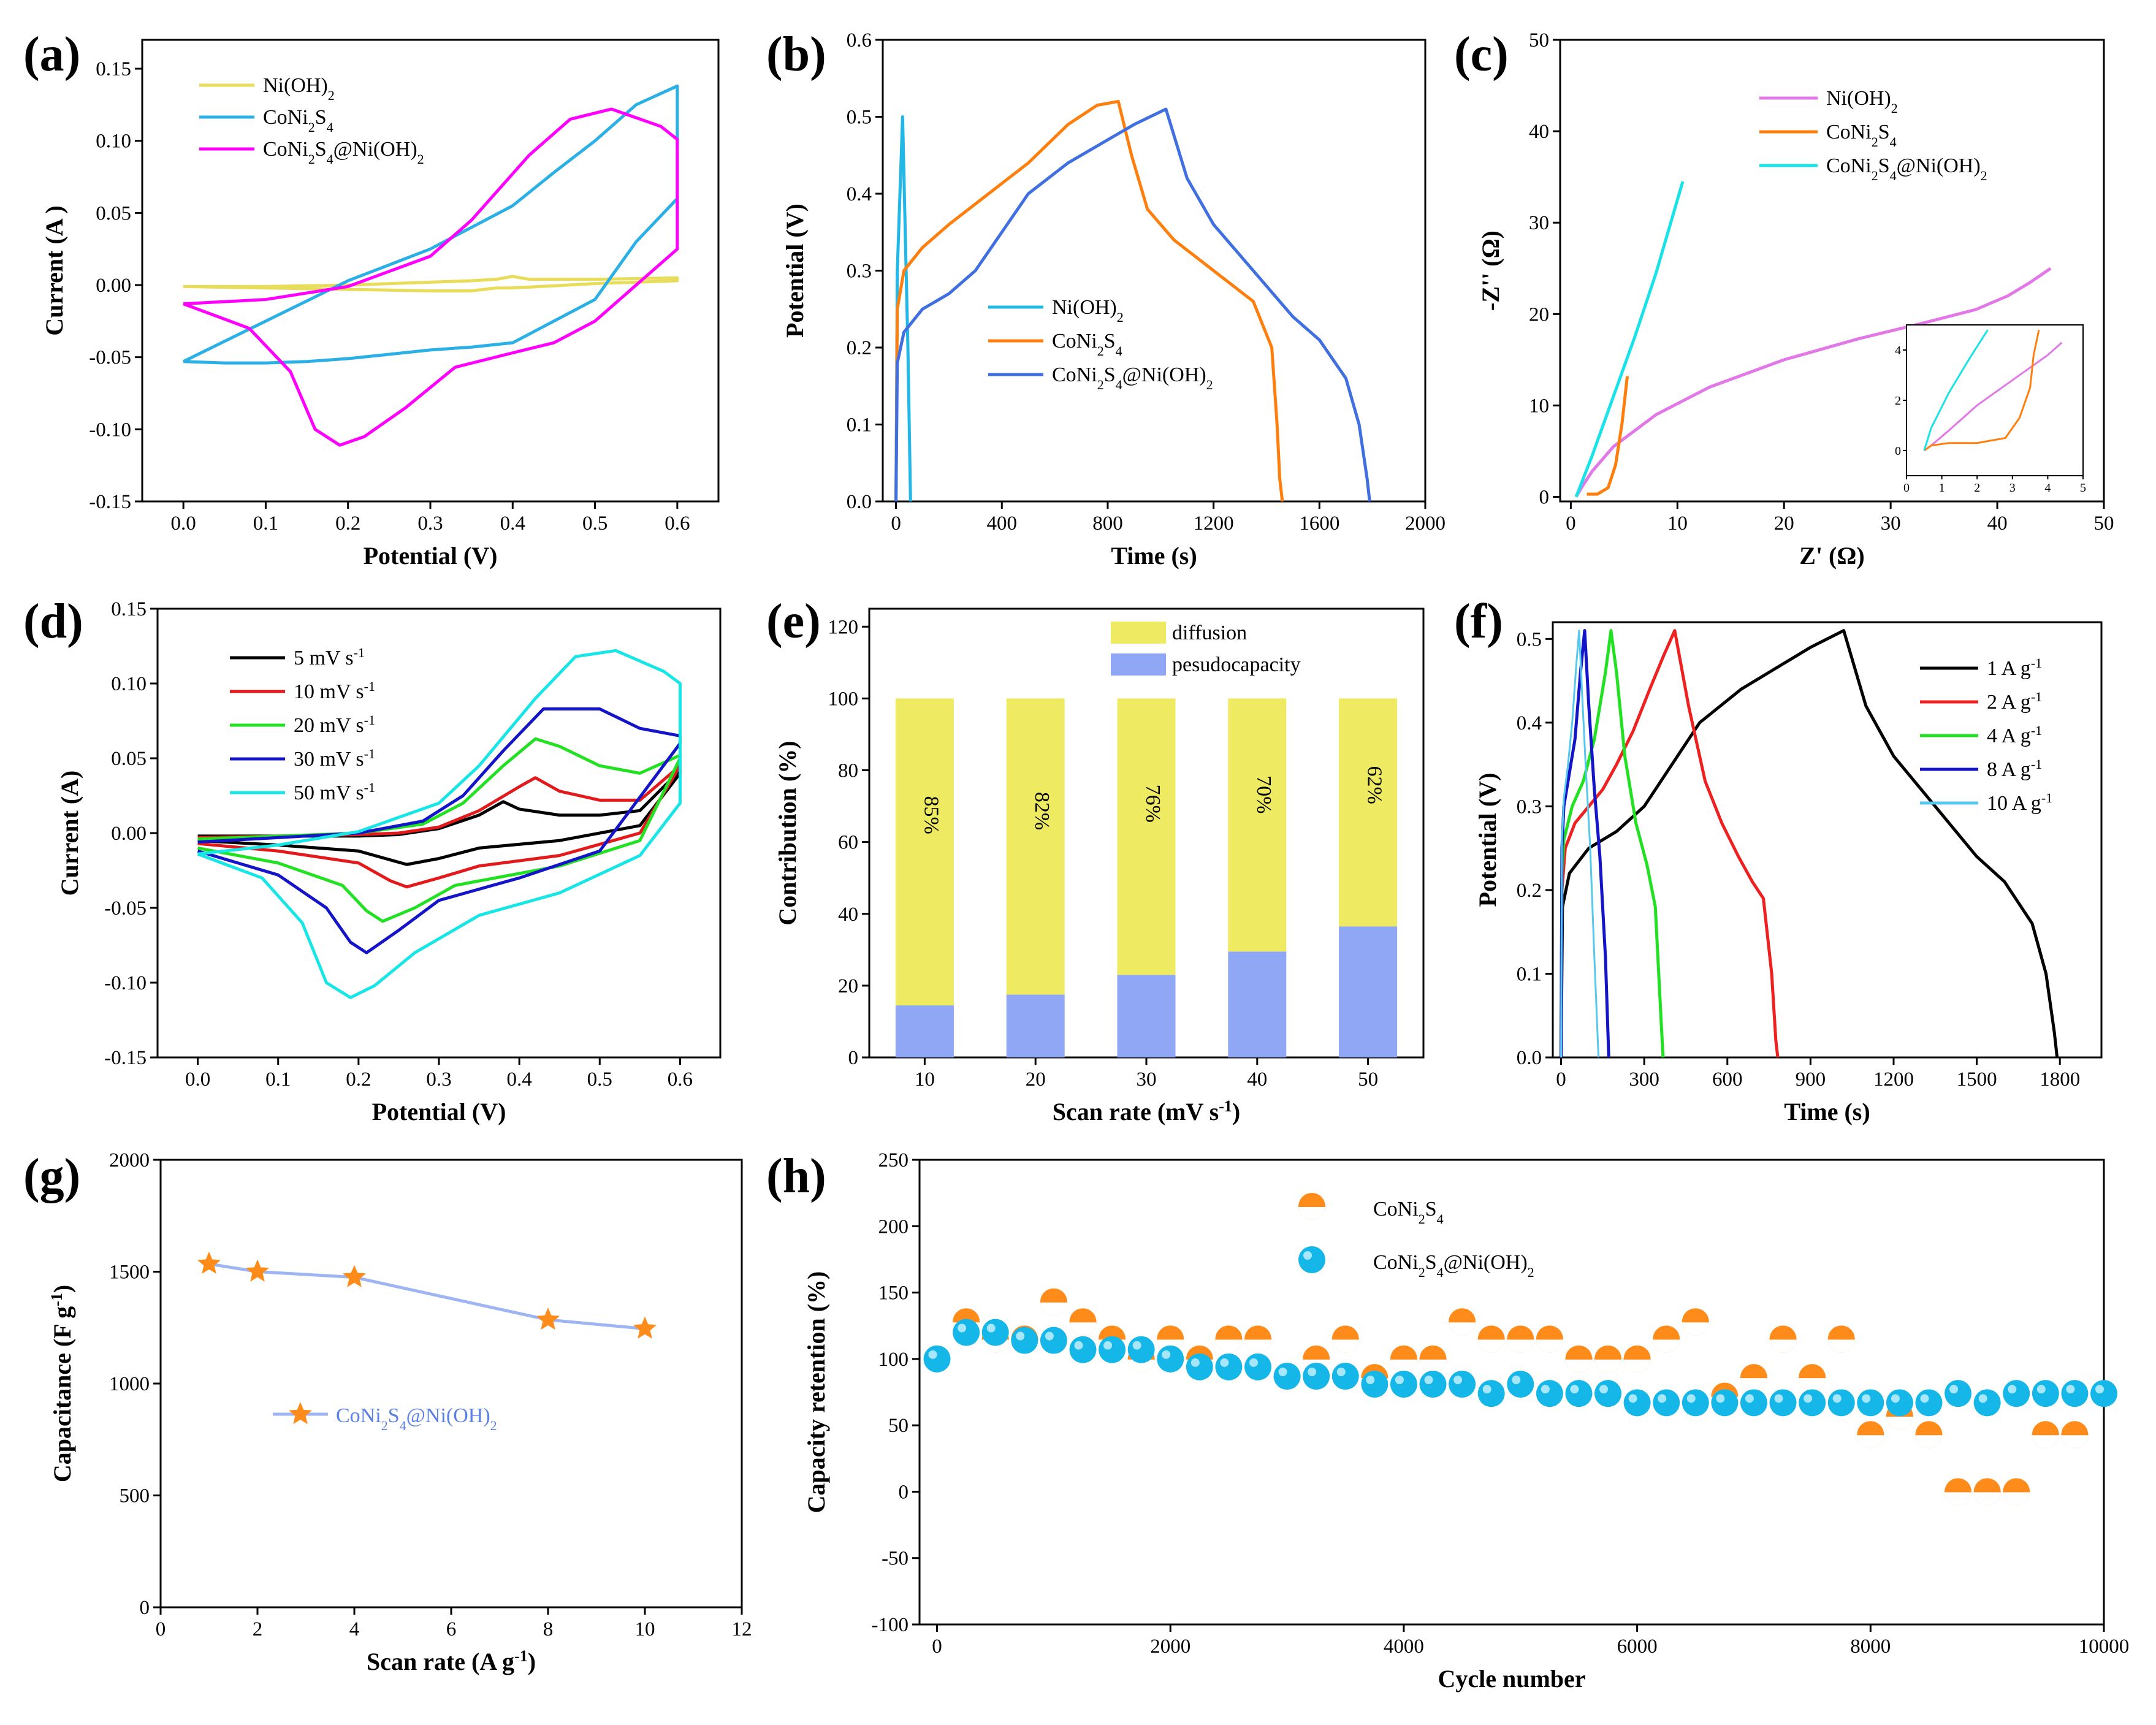 The height and width of the screenshot is (1725, 2156). What do you see at coordinates (787, 833) in the screenshot?
I see `y-axis-title: Contribution (%)` at bounding box center [787, 833].